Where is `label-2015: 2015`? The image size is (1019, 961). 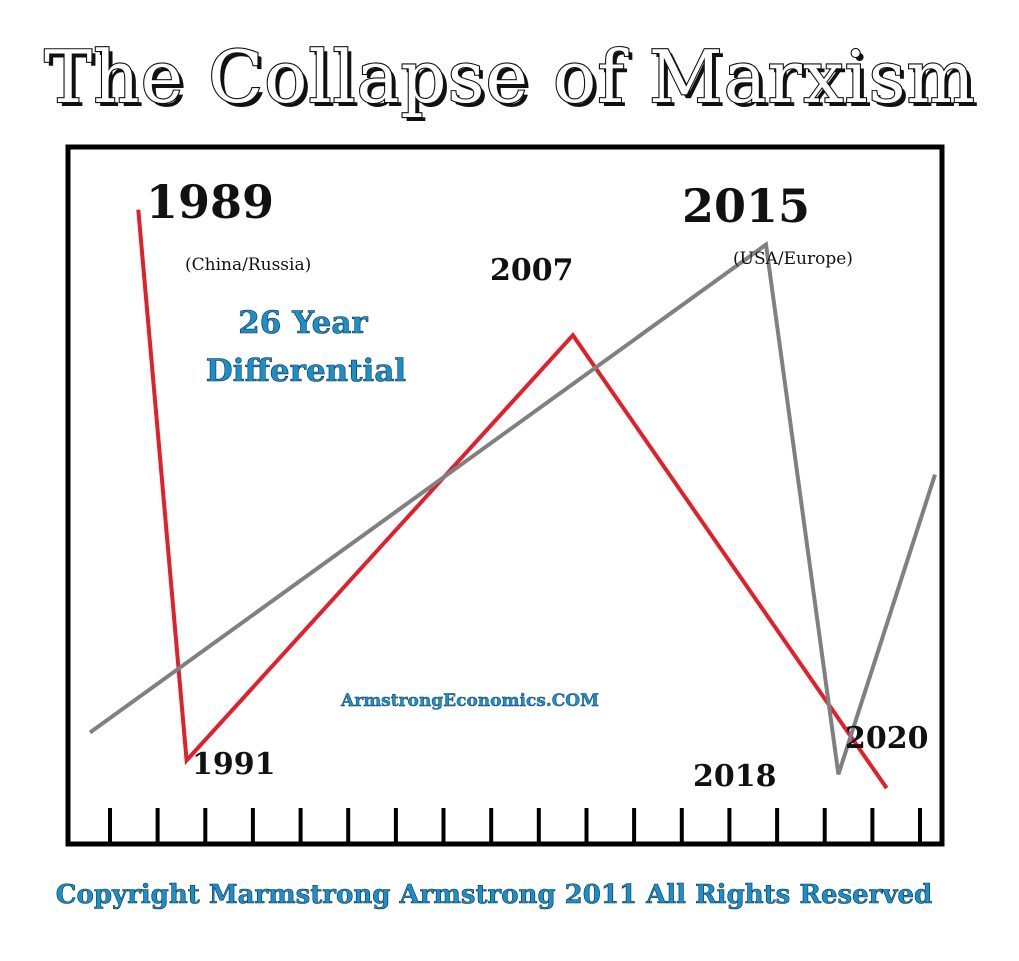
label-2015: 2015 is located at coordinates (746, 206).